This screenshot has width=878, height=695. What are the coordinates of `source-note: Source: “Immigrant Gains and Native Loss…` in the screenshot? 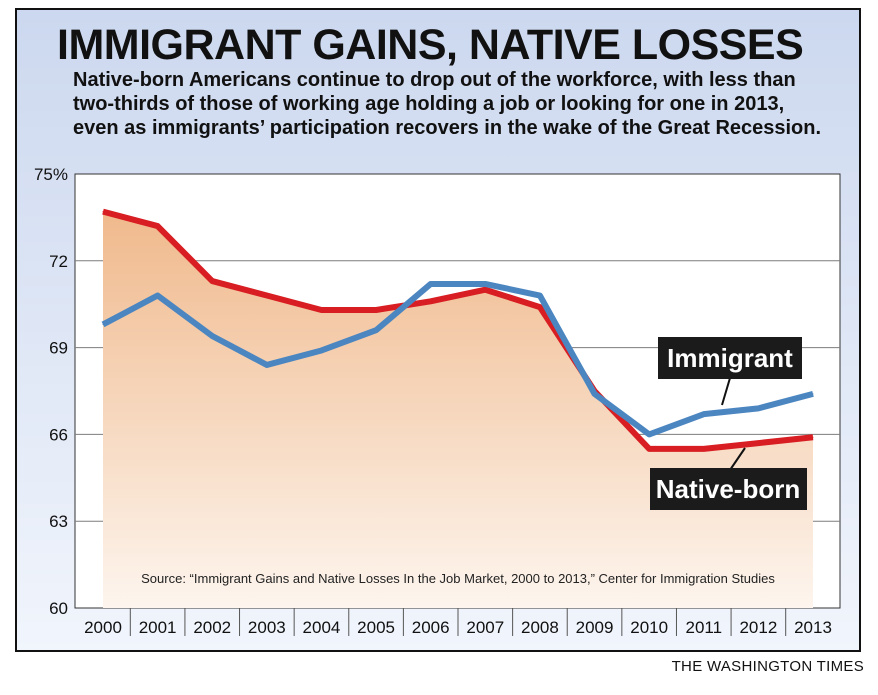 It's located at (458, 578).